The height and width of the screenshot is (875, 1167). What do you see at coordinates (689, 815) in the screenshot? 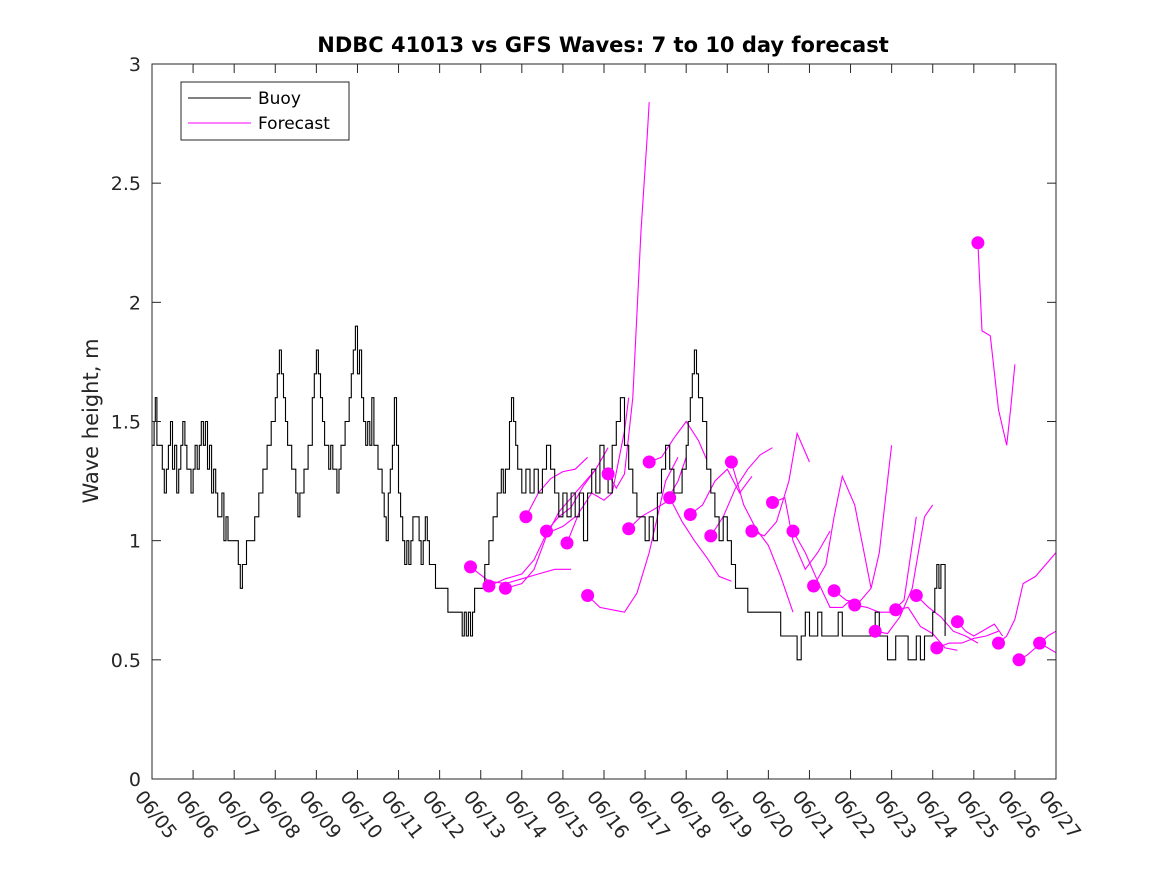
I see `x-tick-label: 06/18` at bounding box center [689, 815].